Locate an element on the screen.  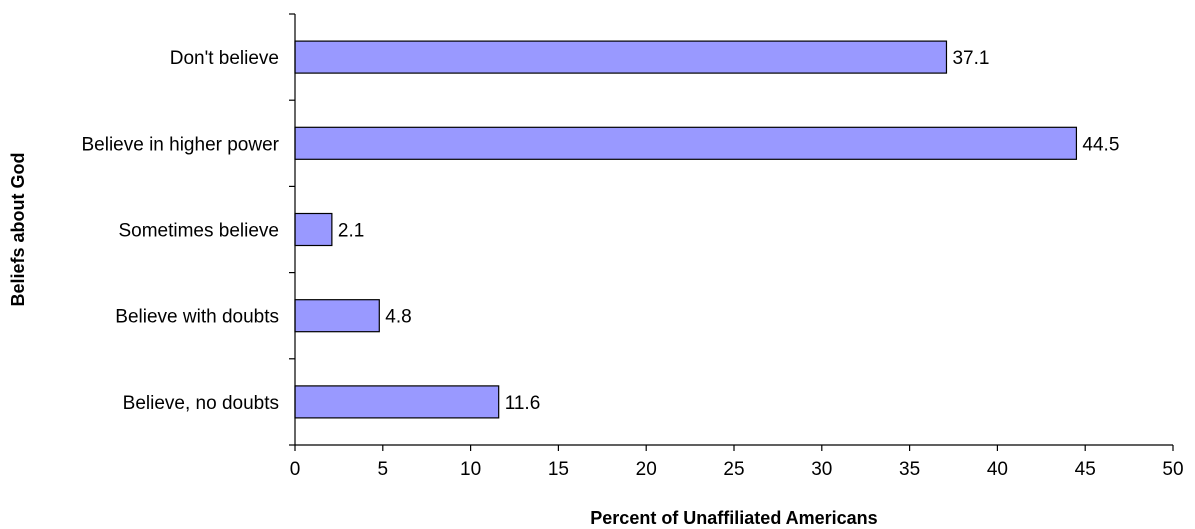
category-label: Sometimes believe is located at coordinates (198, 231).